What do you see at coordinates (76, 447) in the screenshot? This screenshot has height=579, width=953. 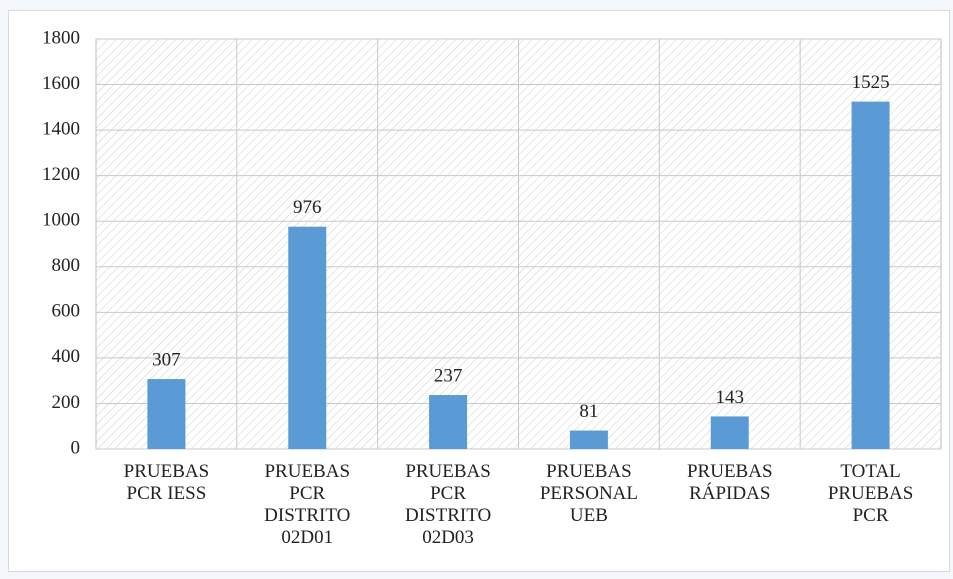 I see `y-tick-label: 0` at bounding box center [76, 447].